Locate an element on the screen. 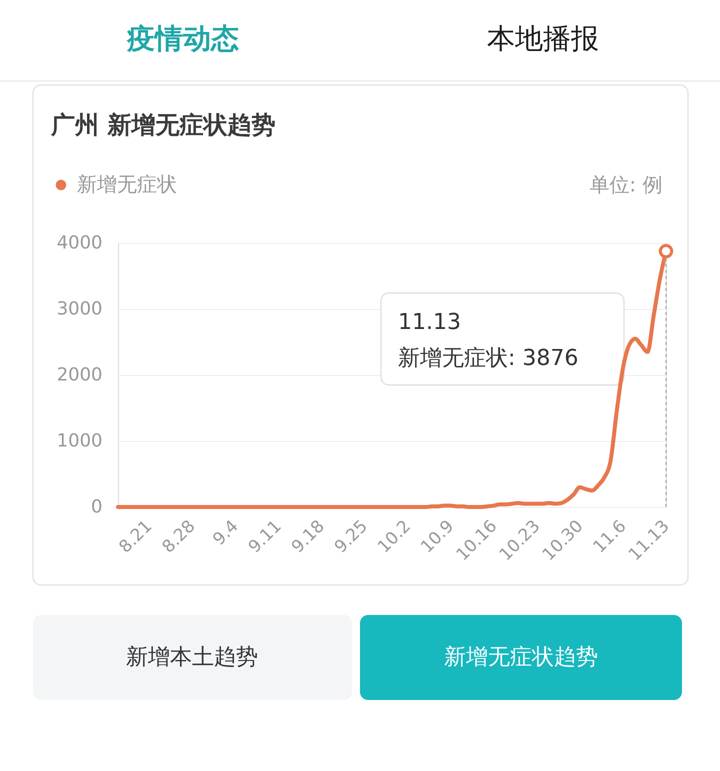 This screenshot has height=771, width=720. text: 新增本土趋势 is located at coordinates (192, 657).